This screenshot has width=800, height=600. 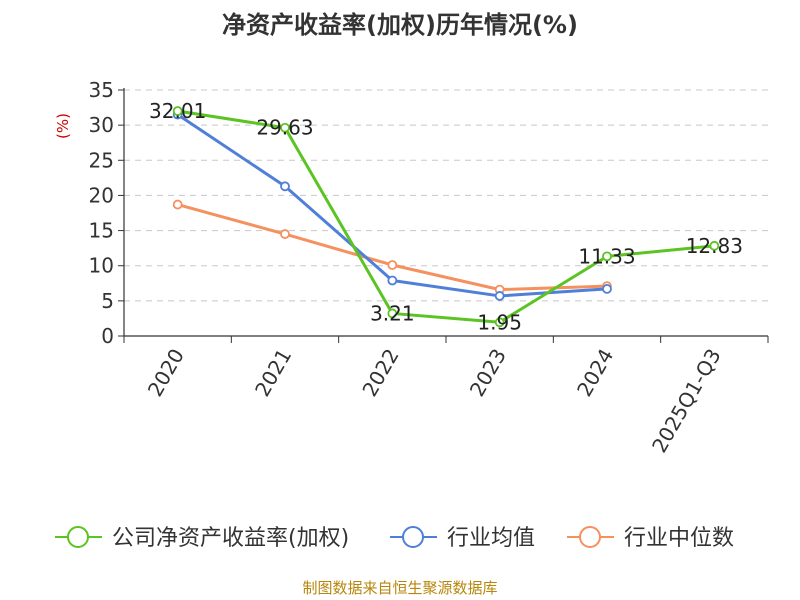 I want to click on x-tick-label: 2024, so click(x=595, y=373).